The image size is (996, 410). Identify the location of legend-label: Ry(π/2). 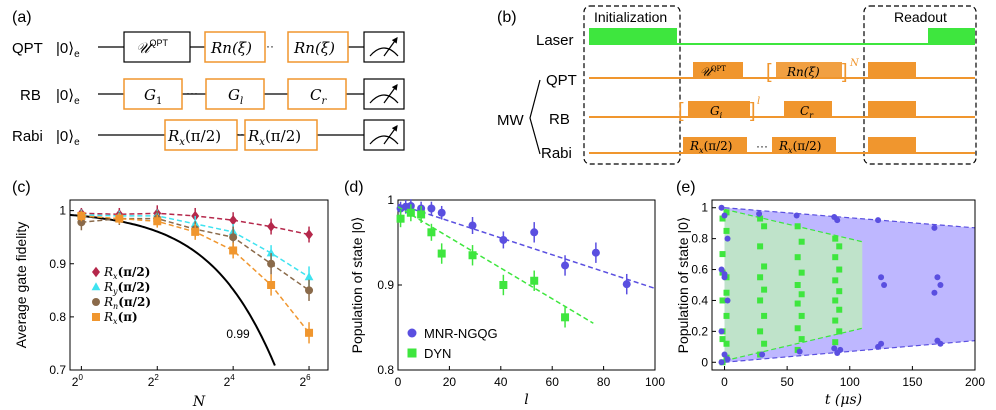
(126, 288).